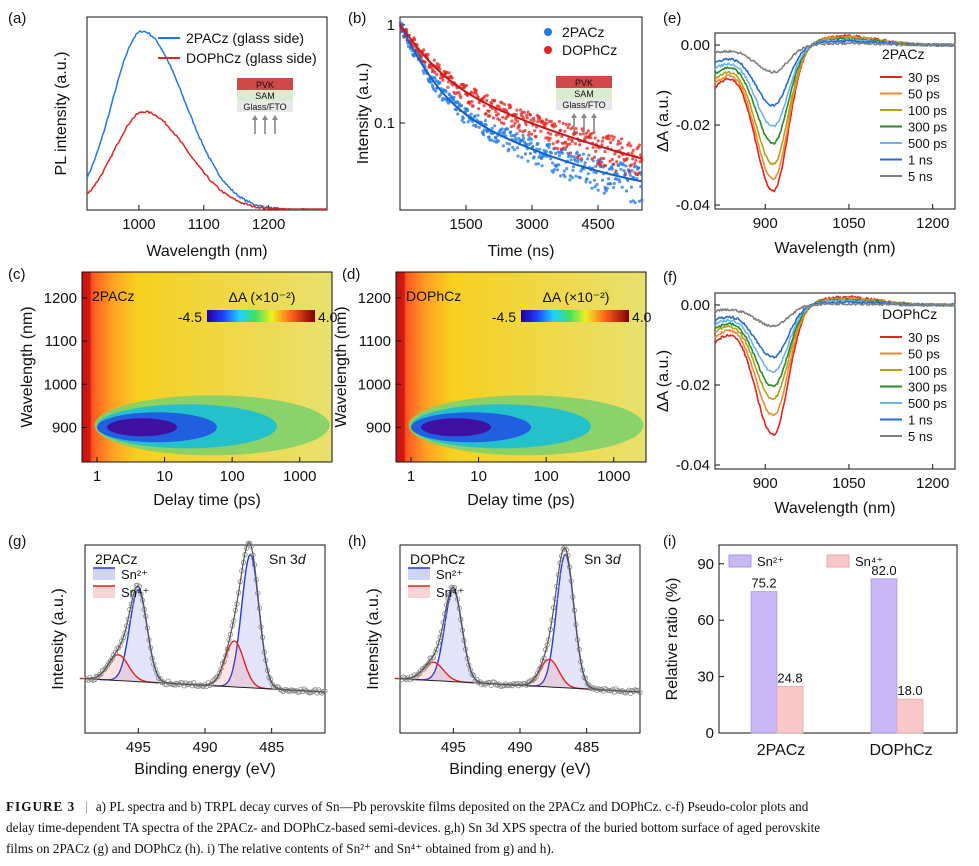 This screenshot has width=979, height=866. I want to click on legend-entry: DOPhCz, so click(589, 50).